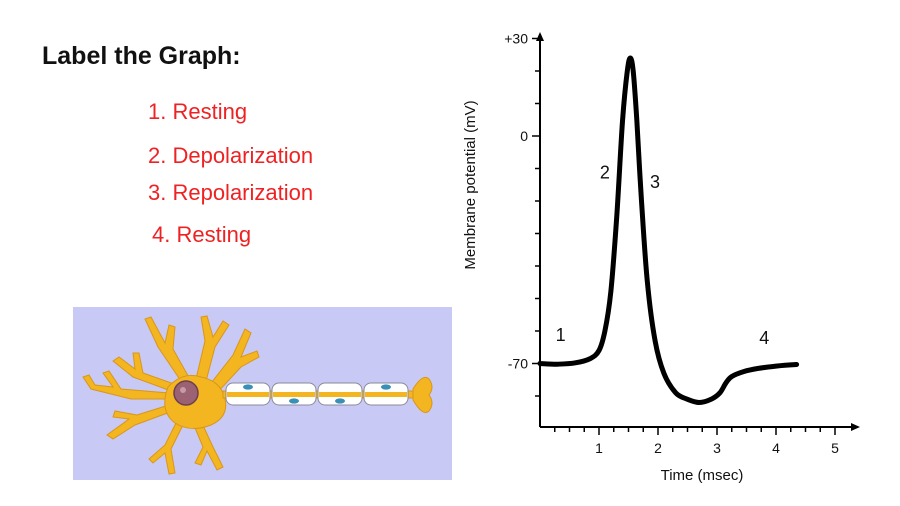 Image resolution: width=900 pixels, height=506 pixels. Describe the element at coordinates (663, 255) in the screenshot. I see `graph-annotations: 1 2 3 4` at that location.